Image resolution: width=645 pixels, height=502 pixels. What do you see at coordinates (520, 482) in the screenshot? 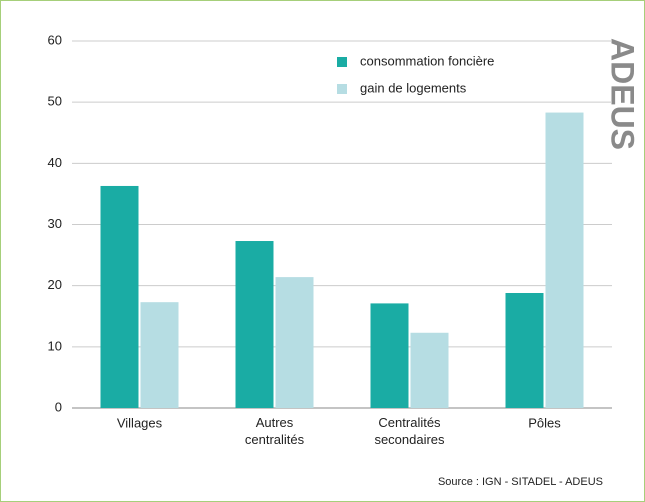
I see `source: Source : IGN - SITADEL - ADEUS` at bounding box center [520, 482].